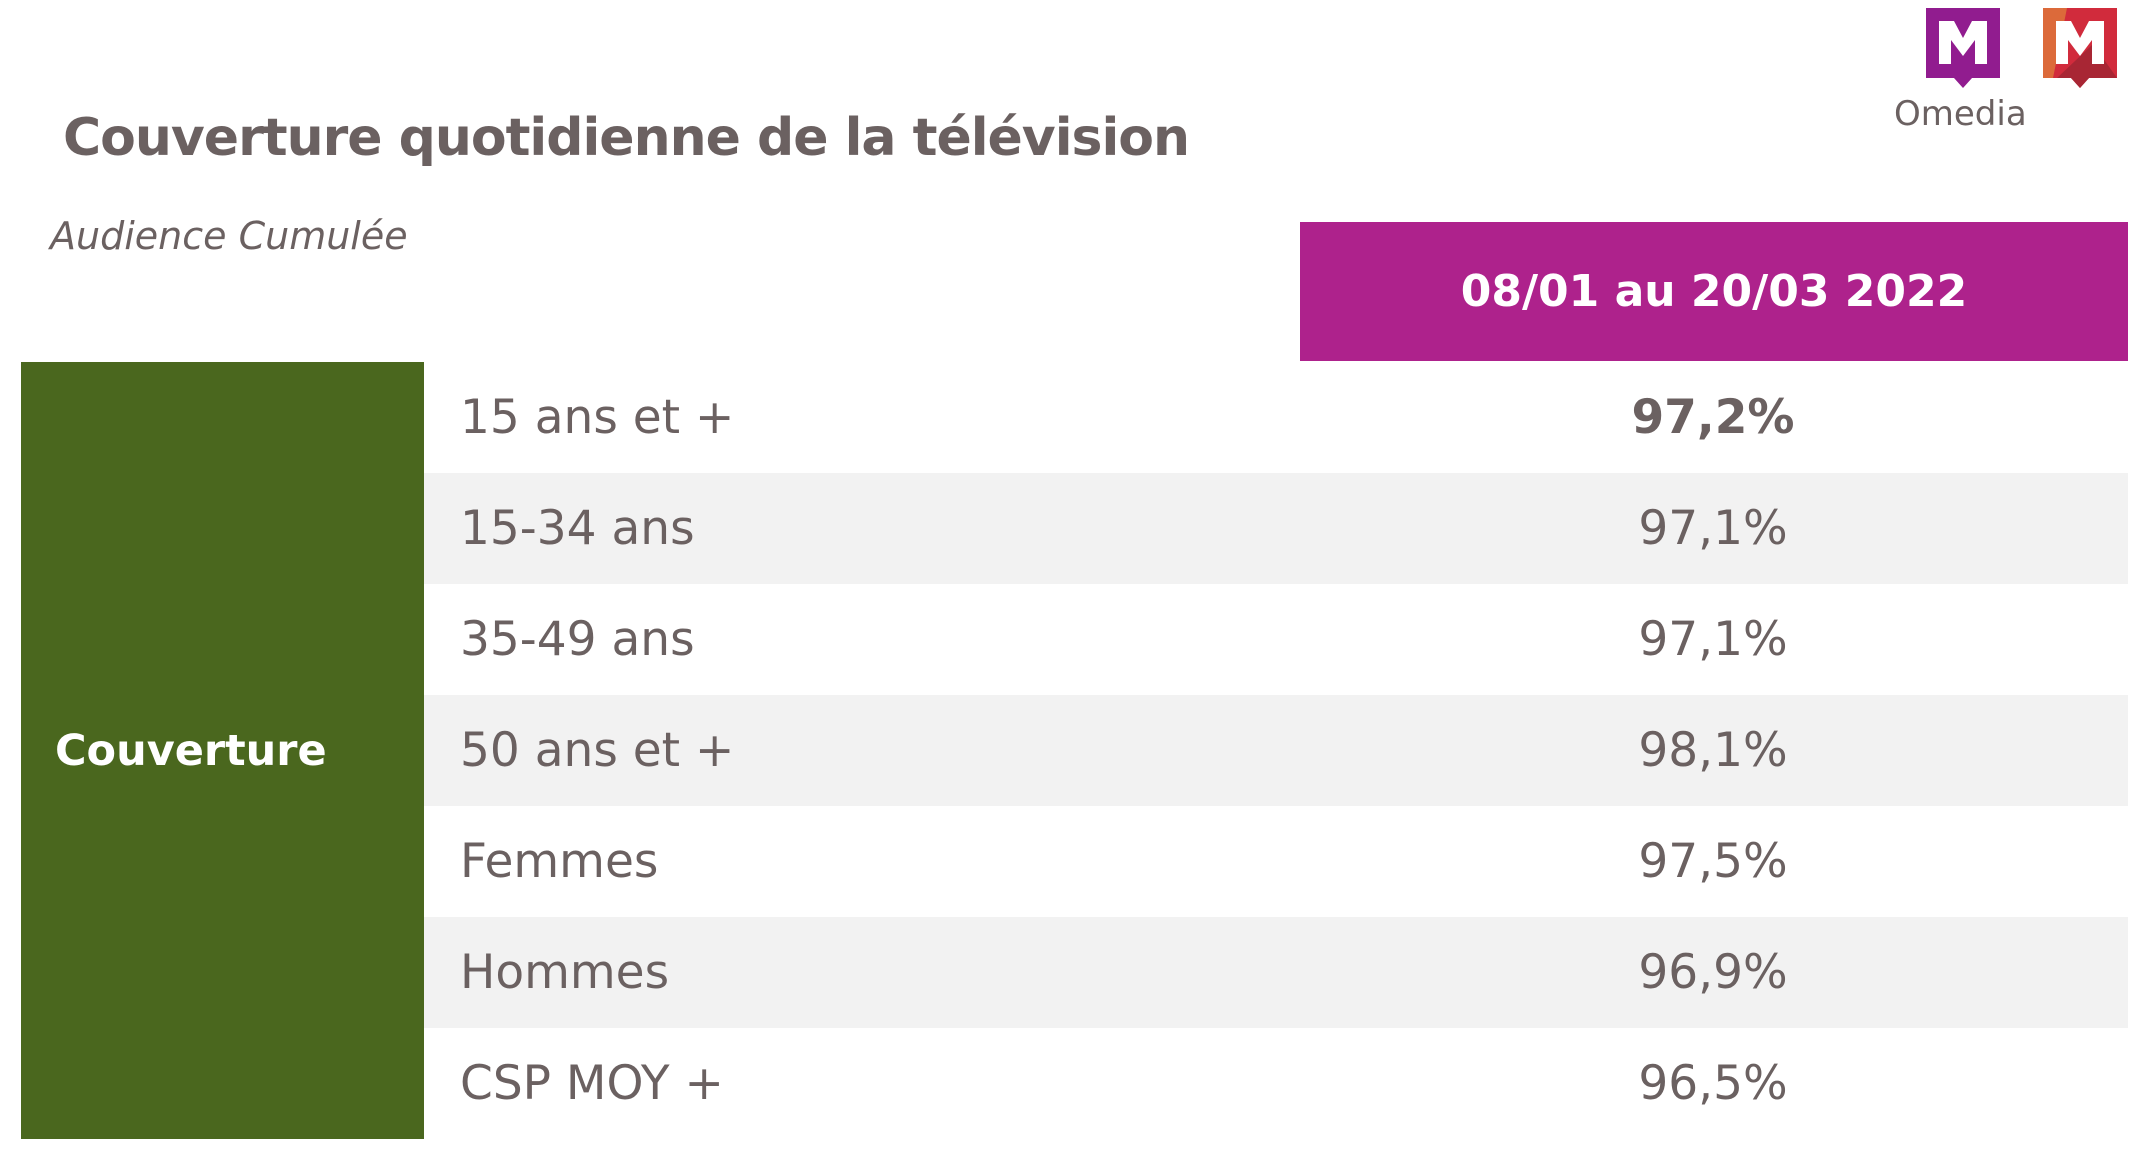  Describe the element at coordinates (597, 750) in the screenshot. I see `row-label: 50 ans et +` at that location.